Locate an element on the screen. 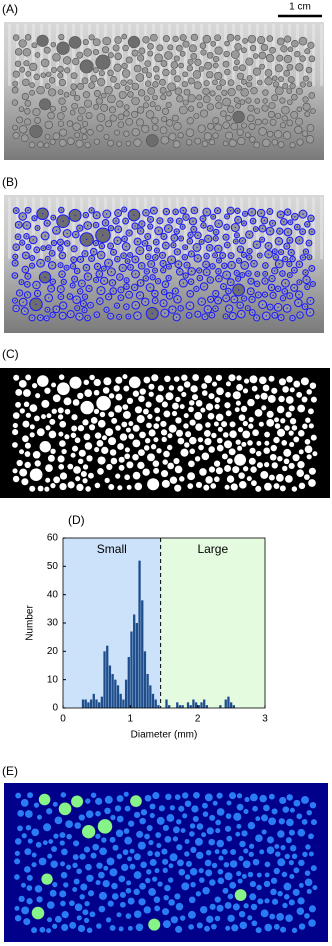 The height and width of the screenshot is (946, 332). tube-stripe is located at coordinates (201, 55).